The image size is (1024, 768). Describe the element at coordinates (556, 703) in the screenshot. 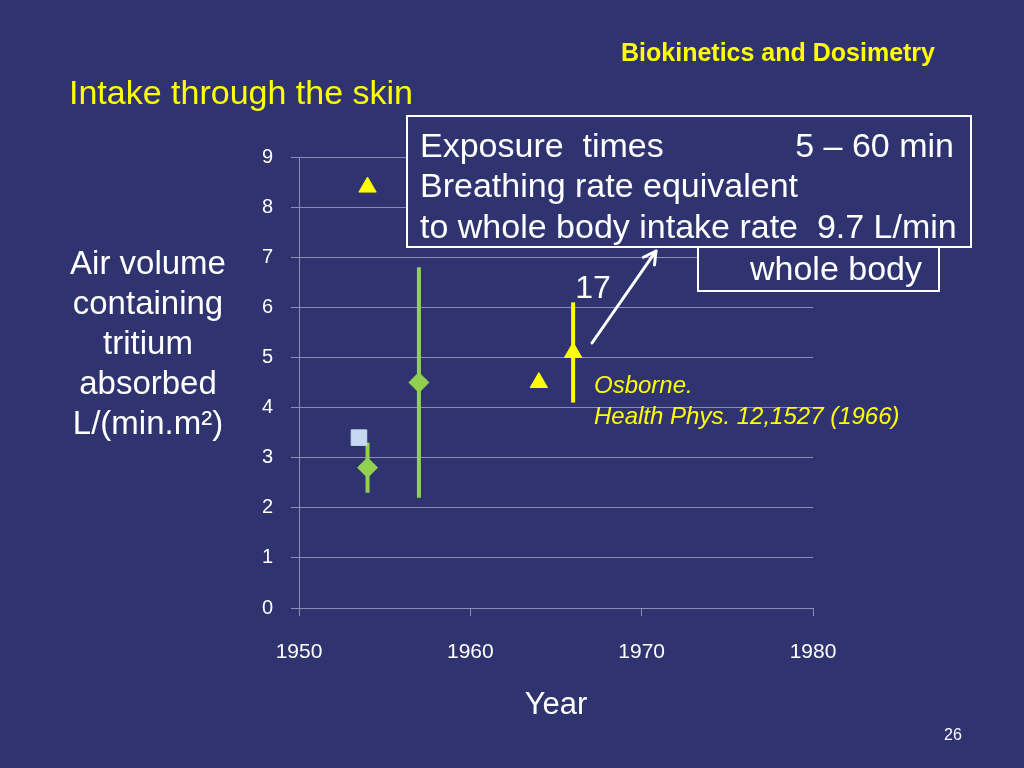

I see `x-axis-title: Year` at that location.